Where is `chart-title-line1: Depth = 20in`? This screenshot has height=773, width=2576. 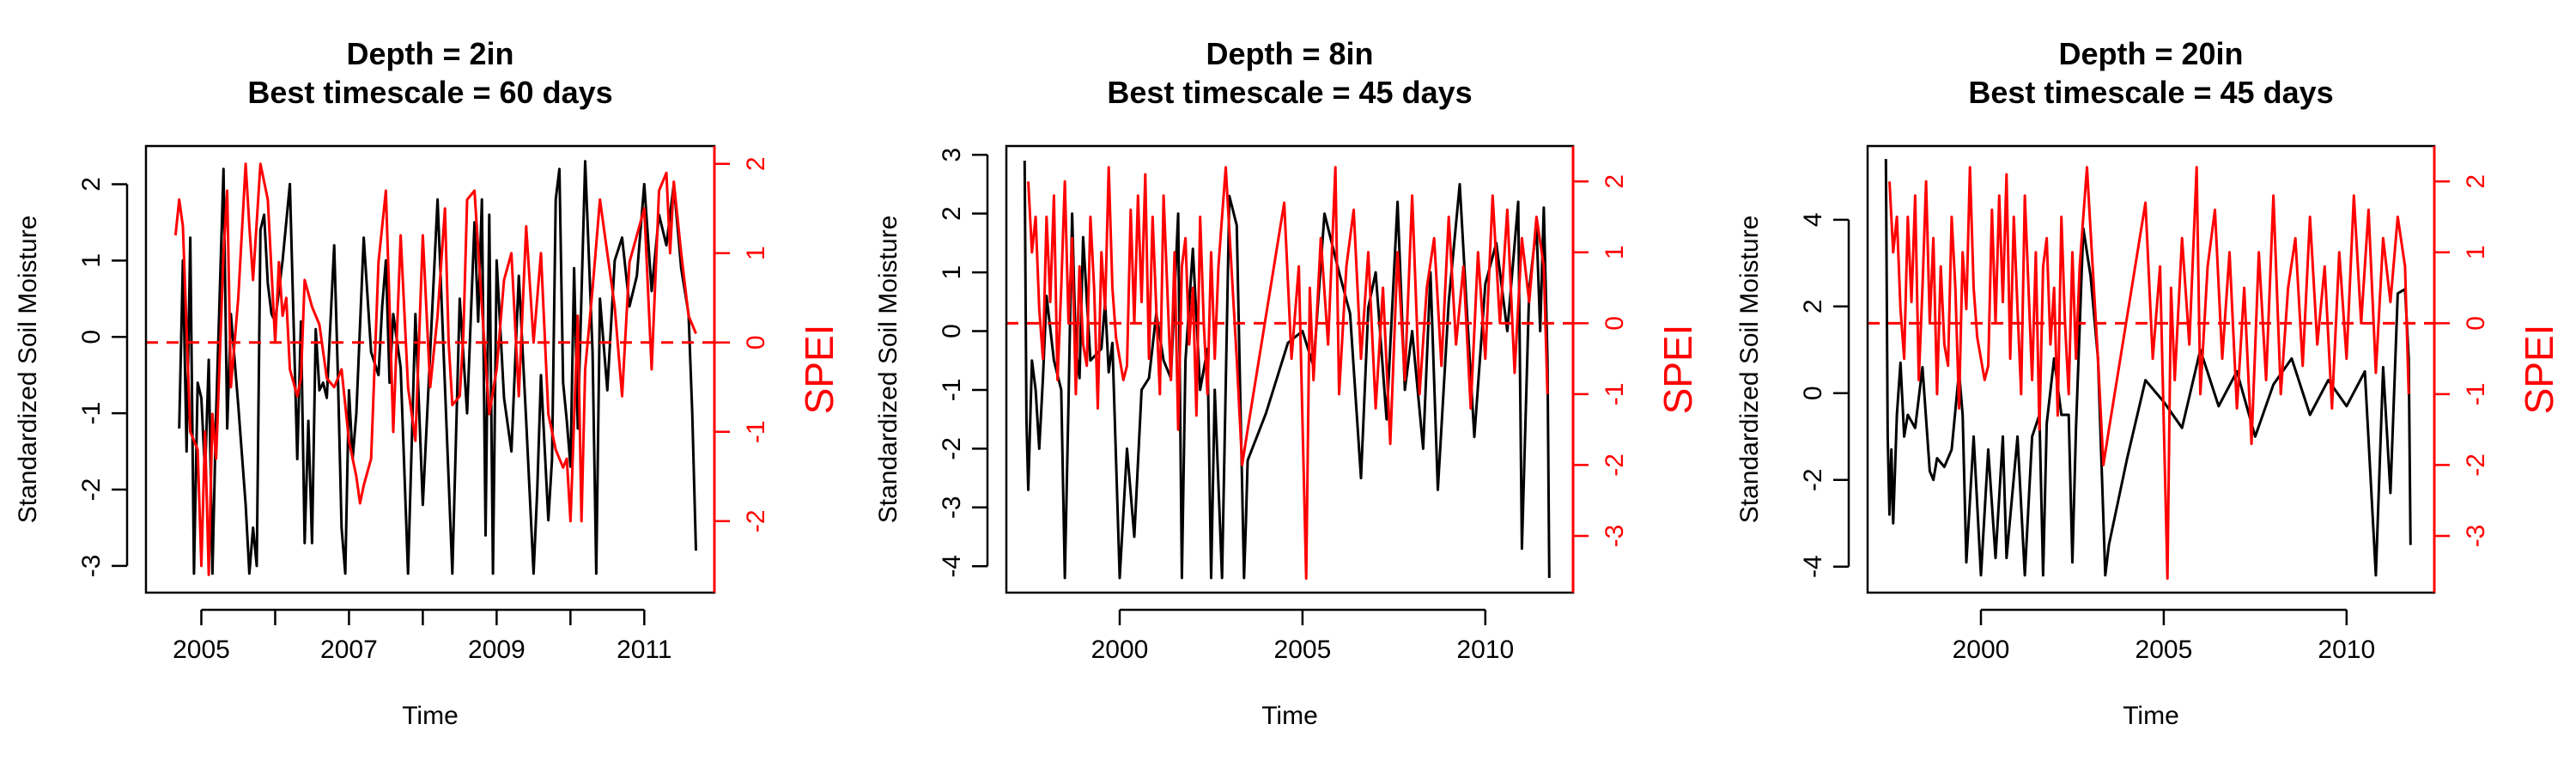 chart-title-line1: Depth = 20in is located at coordinates (2150, 53).